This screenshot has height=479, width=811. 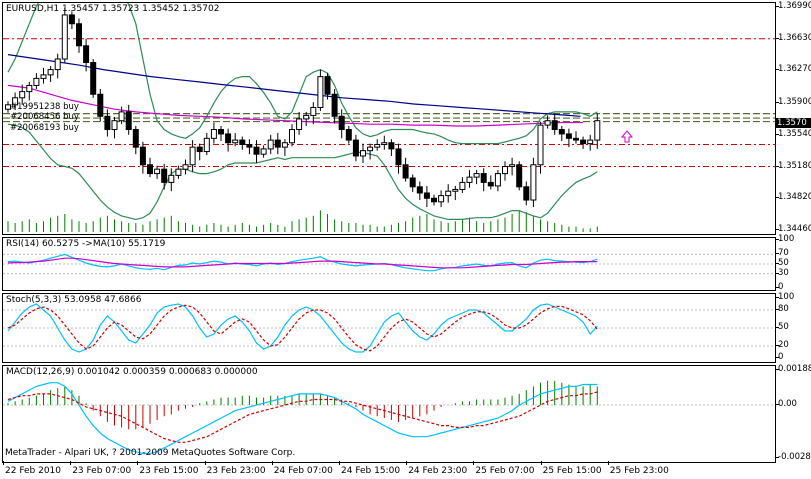 I want to click on order-label: #20068193 buy, so click(x=44, y=128).